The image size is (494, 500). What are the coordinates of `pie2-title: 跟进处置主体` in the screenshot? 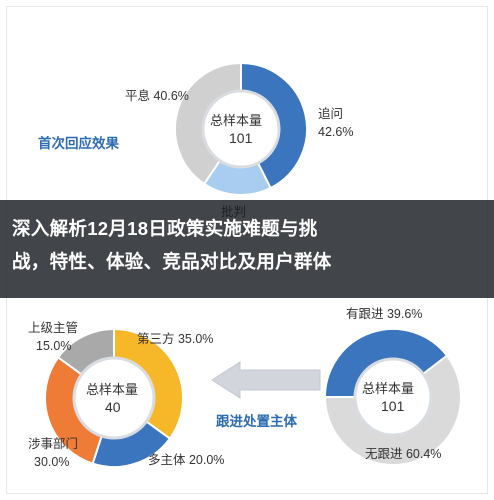 It's located at (256, 421).